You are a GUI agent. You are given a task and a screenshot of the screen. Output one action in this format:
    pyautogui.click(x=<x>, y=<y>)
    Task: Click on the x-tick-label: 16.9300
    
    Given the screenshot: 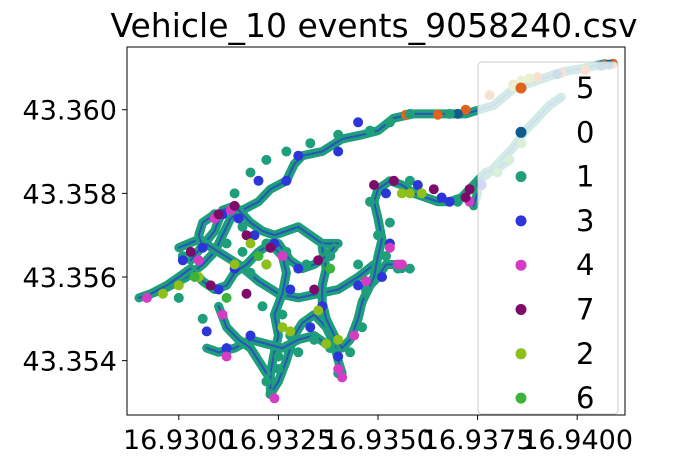 What is the action you would take?
    pyautogui.click(x=179, y=440)
    